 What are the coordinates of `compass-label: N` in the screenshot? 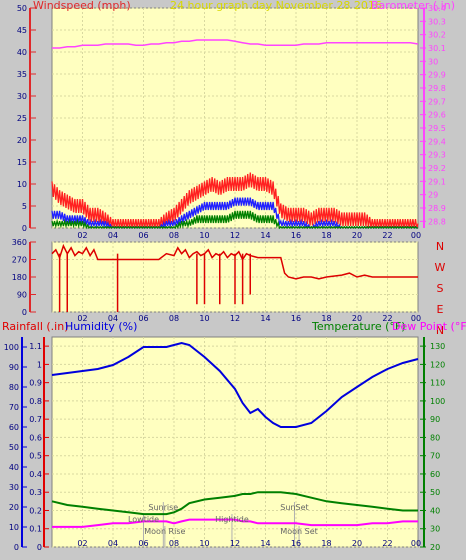 It's located at (440, 246).